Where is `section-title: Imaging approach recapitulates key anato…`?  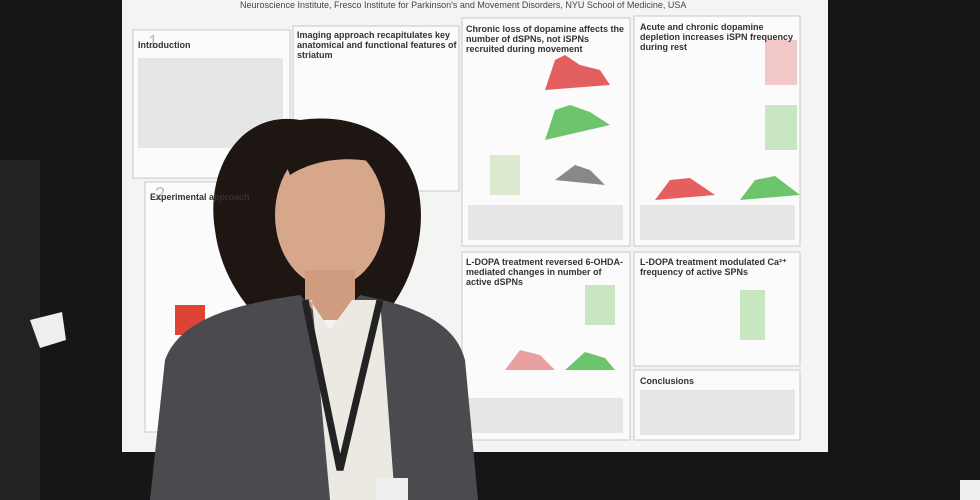 section-title: Imaging approach recapitulates key anato… is located at coordinates (377, 45).